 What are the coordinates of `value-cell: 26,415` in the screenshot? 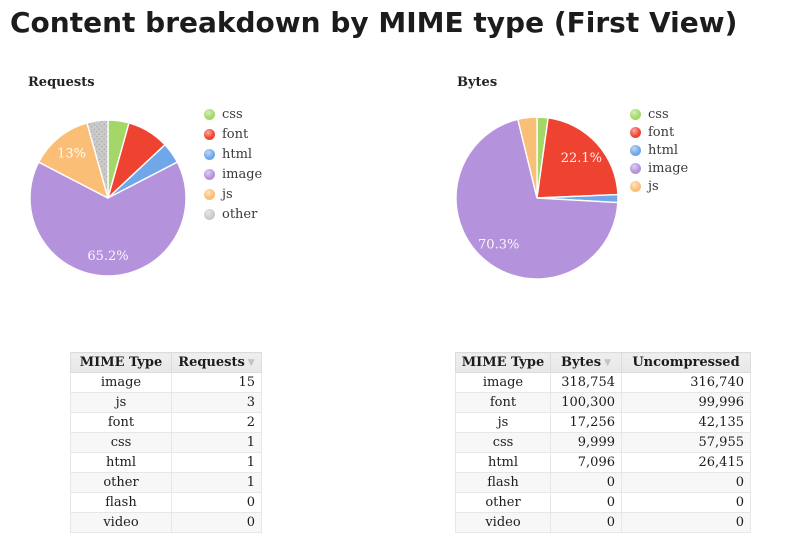 It's located at (686, 462).